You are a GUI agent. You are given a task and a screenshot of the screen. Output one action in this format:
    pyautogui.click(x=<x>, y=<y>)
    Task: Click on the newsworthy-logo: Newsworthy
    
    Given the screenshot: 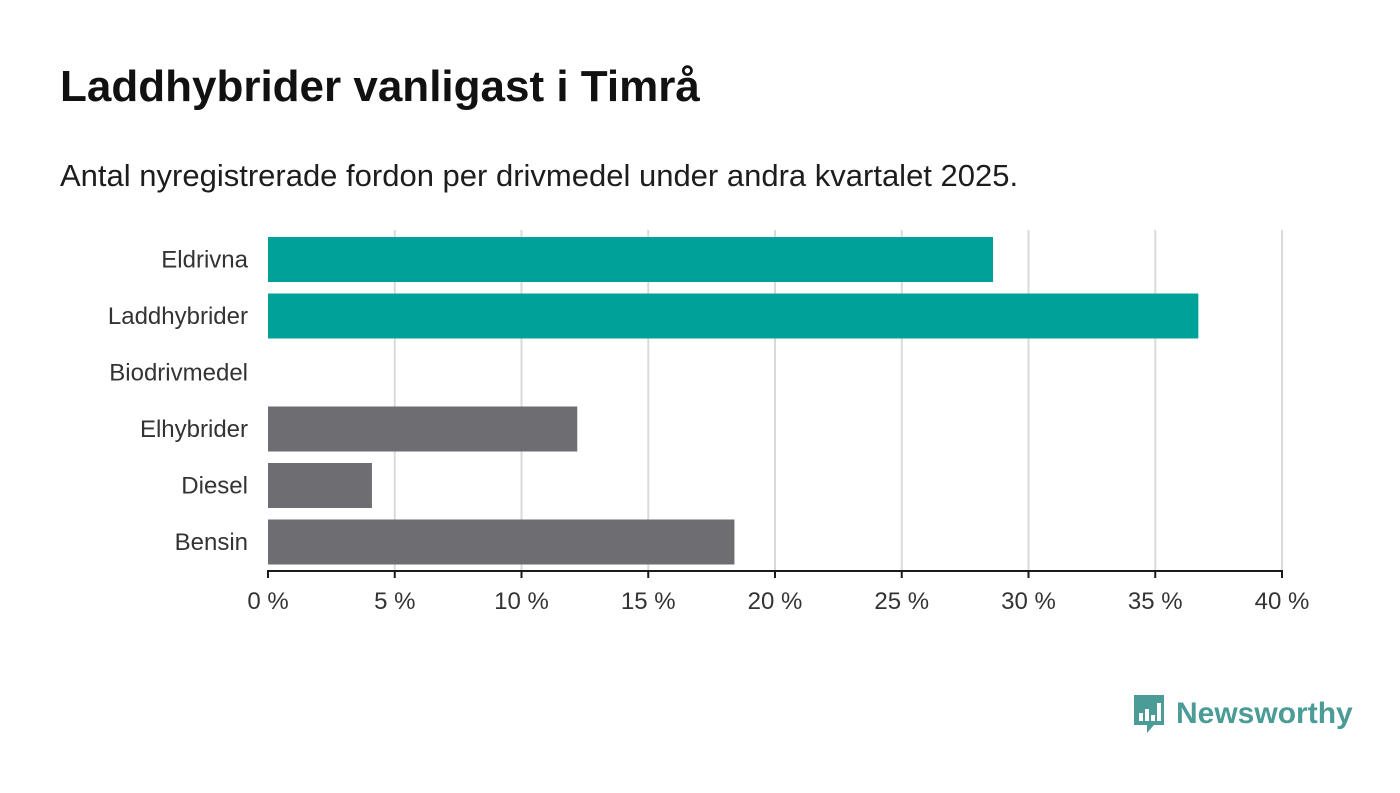 What is the action you would take?
    pyautogui.click(x=1242, y=714)
    